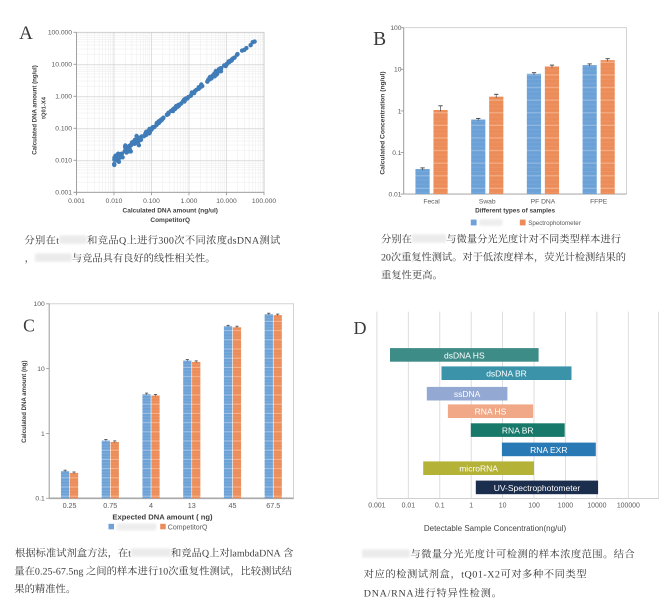  What do you see at coordinates (596, 505) in the screenshot?
I see `svg-text: 10000` at bounding box center [596, 505].